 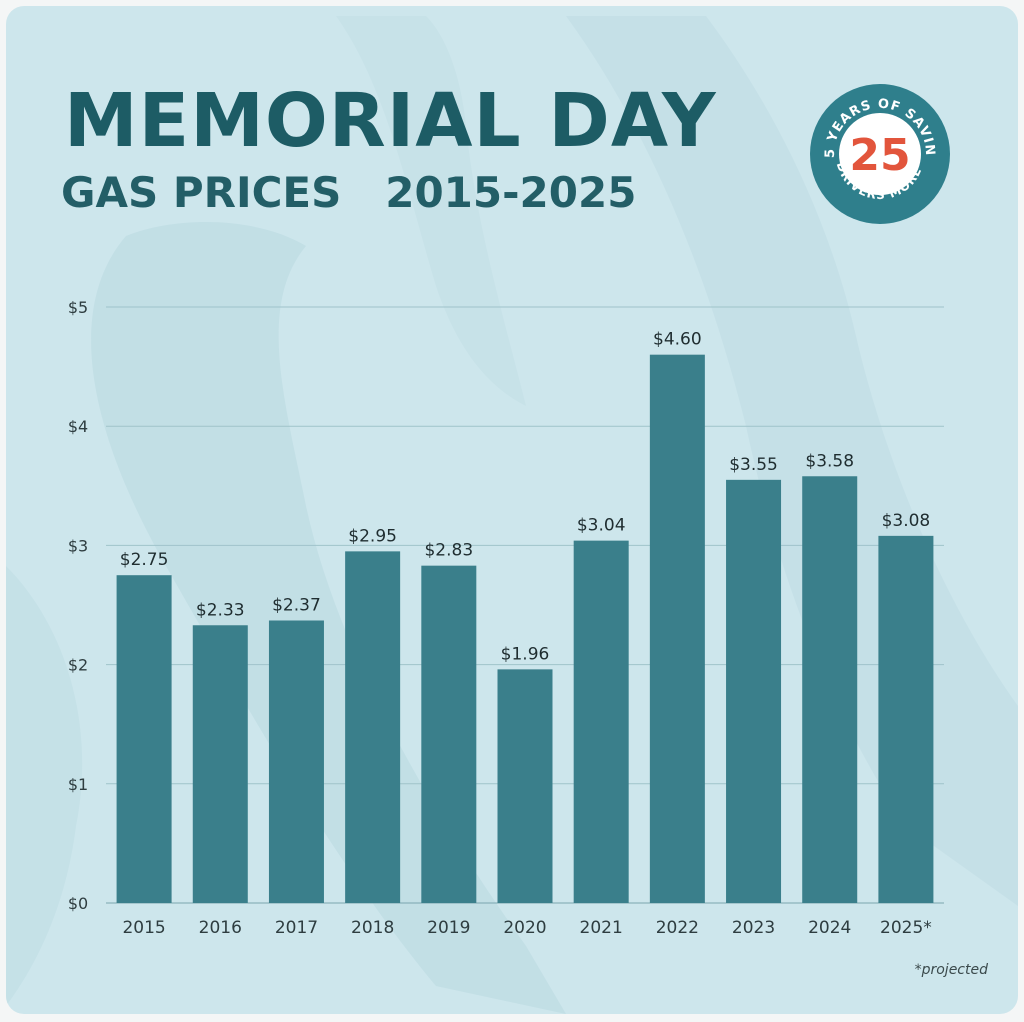 What do you see at coordinates (296, 928) in the screenshot?
I see `x-tick-label: 2017` at bounding box center [296, 928].